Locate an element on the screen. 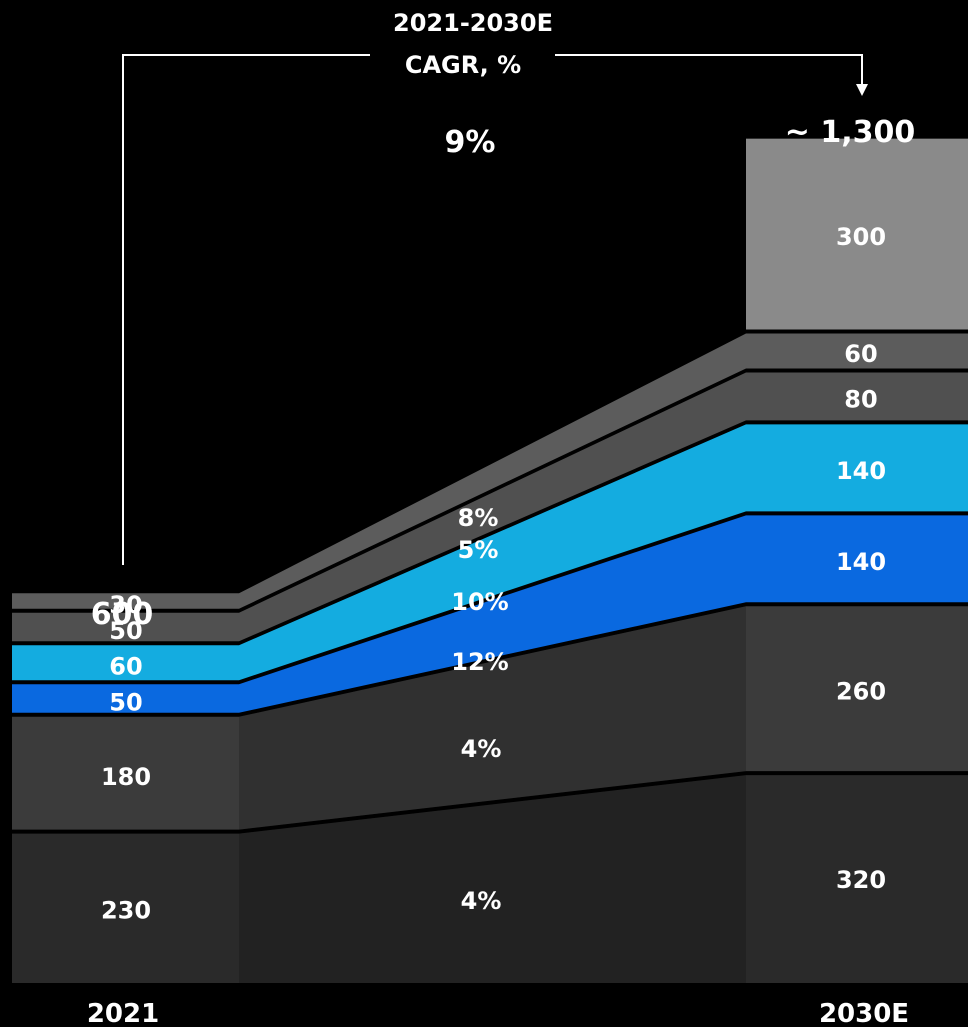 Image resolution: width=968 pixels, height=1027 pixels. series-1-cagr-label: 4% is located at coordinates (481, 749).